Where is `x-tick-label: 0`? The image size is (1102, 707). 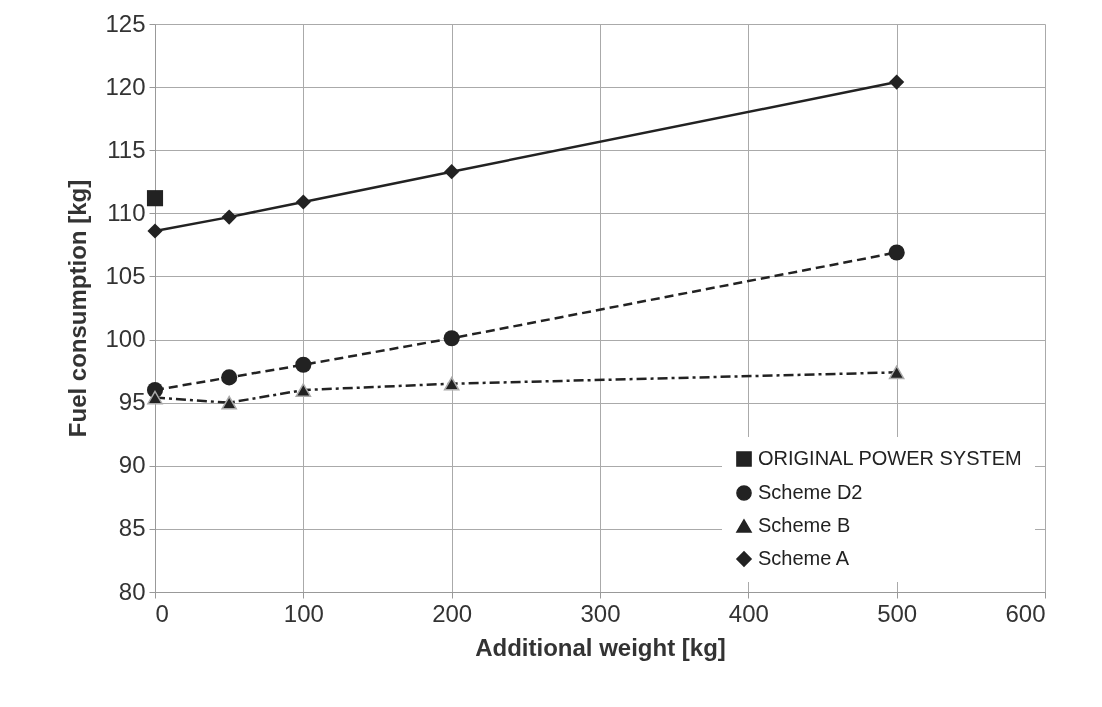 x-tick-label: 0 is located at coordinates (162, 613).